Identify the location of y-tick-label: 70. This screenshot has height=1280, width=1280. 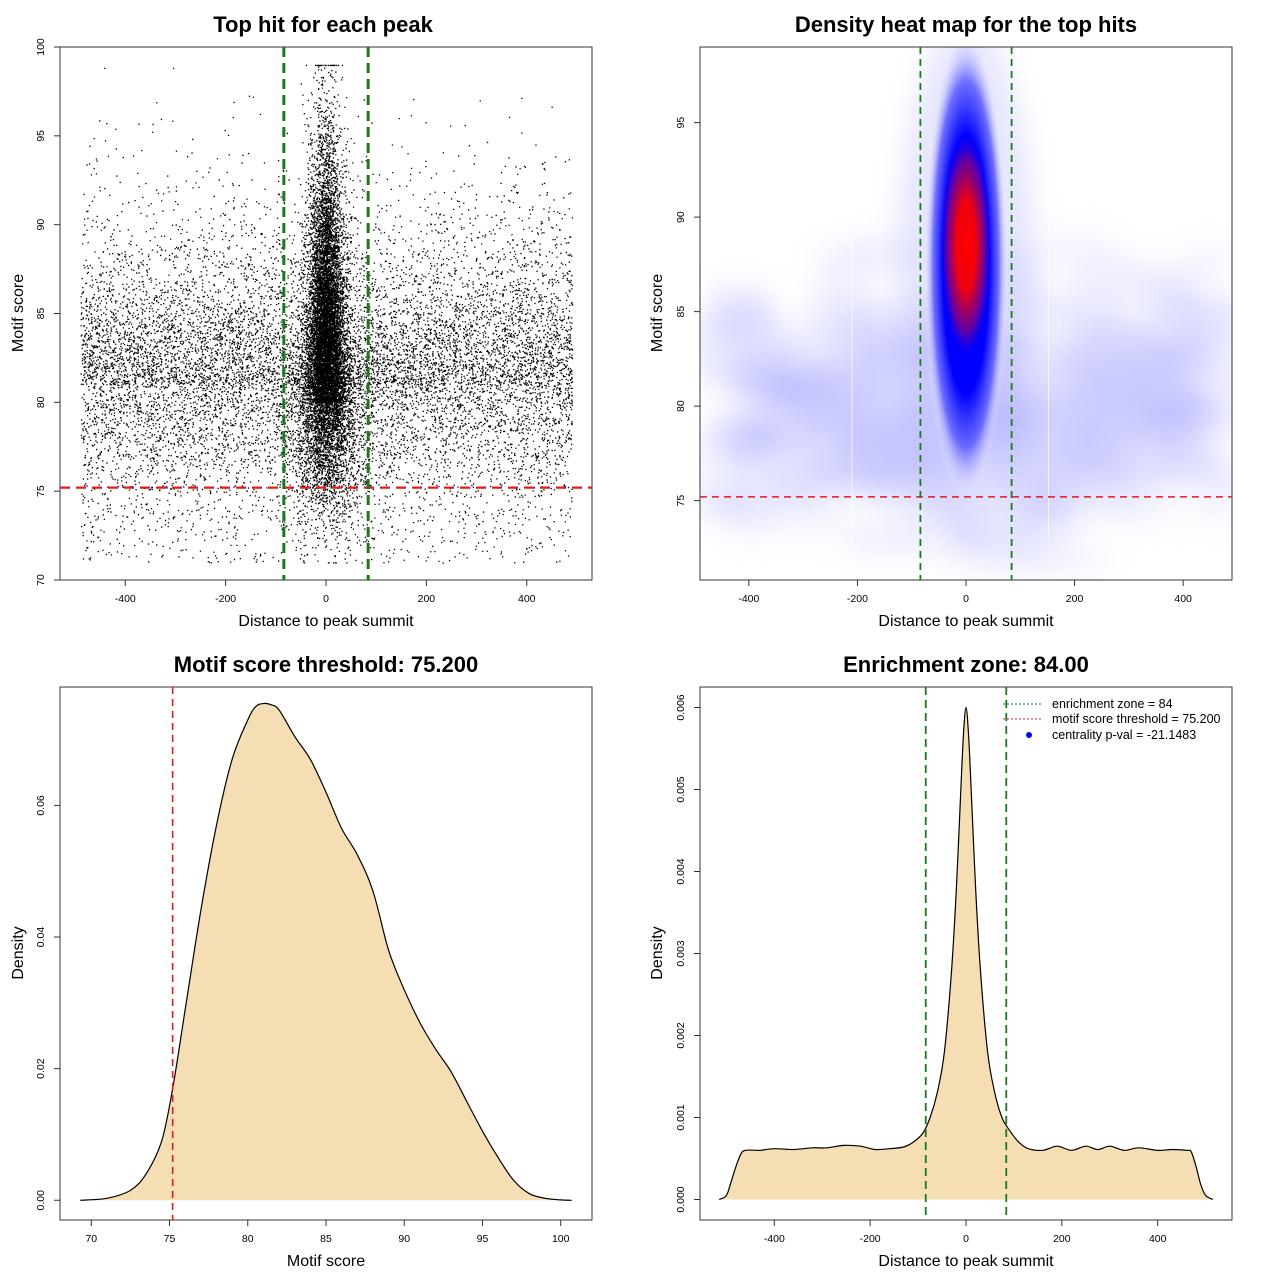
(41, 580).